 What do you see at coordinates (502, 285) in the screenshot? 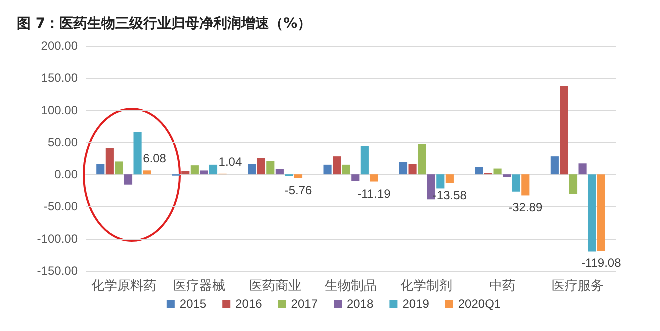
I see `x-tick-label: 中药` at bounding box center [502, 285].